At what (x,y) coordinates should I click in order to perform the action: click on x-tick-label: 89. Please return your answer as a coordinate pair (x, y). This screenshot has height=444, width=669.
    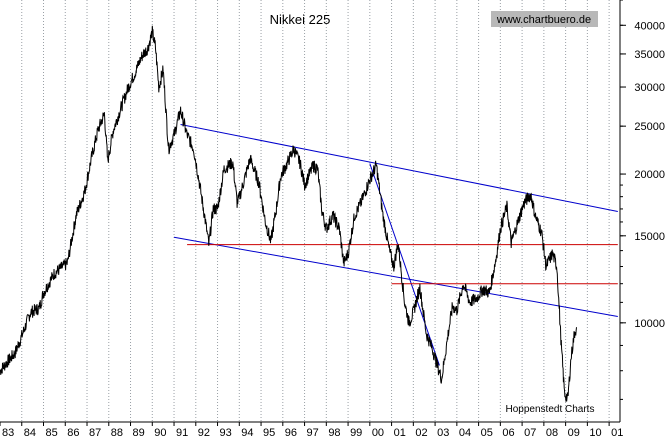
    Looking at the image, I should click on (139, 433).